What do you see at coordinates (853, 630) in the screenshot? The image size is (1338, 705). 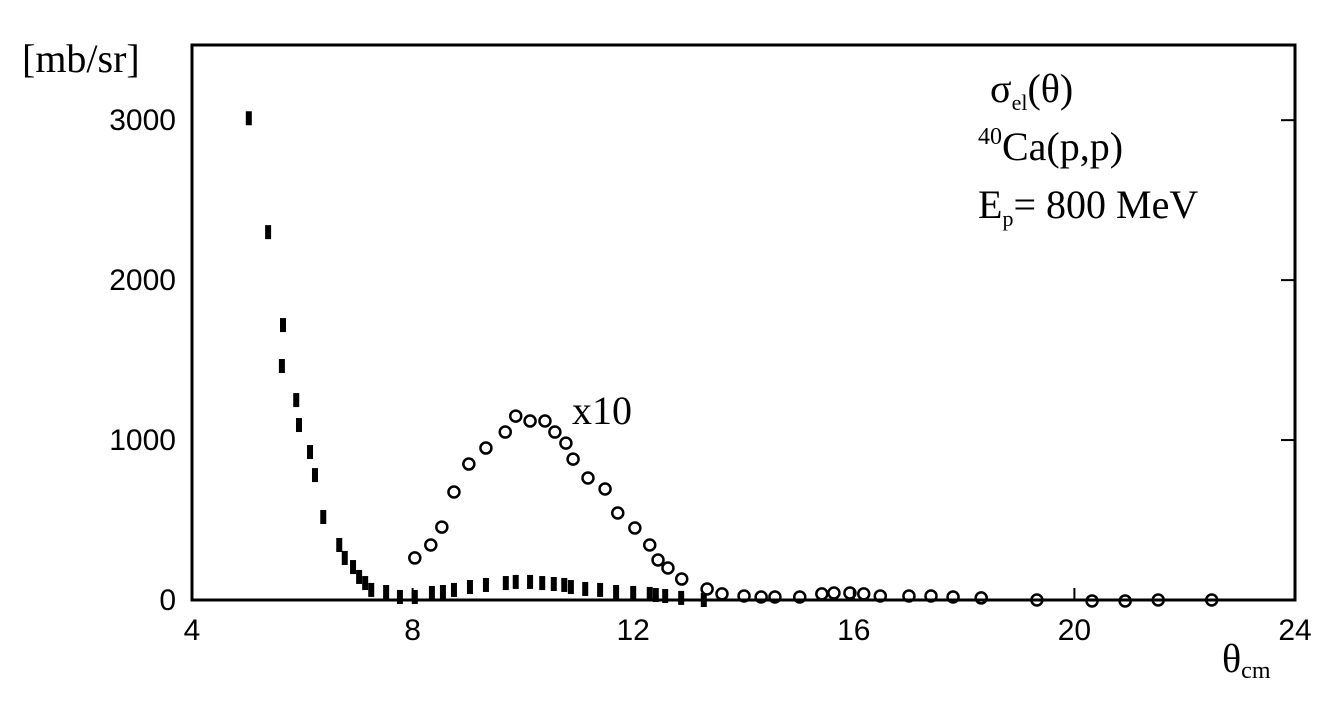 I see `x-tick-label: 16` at bounding box center [853, 630].